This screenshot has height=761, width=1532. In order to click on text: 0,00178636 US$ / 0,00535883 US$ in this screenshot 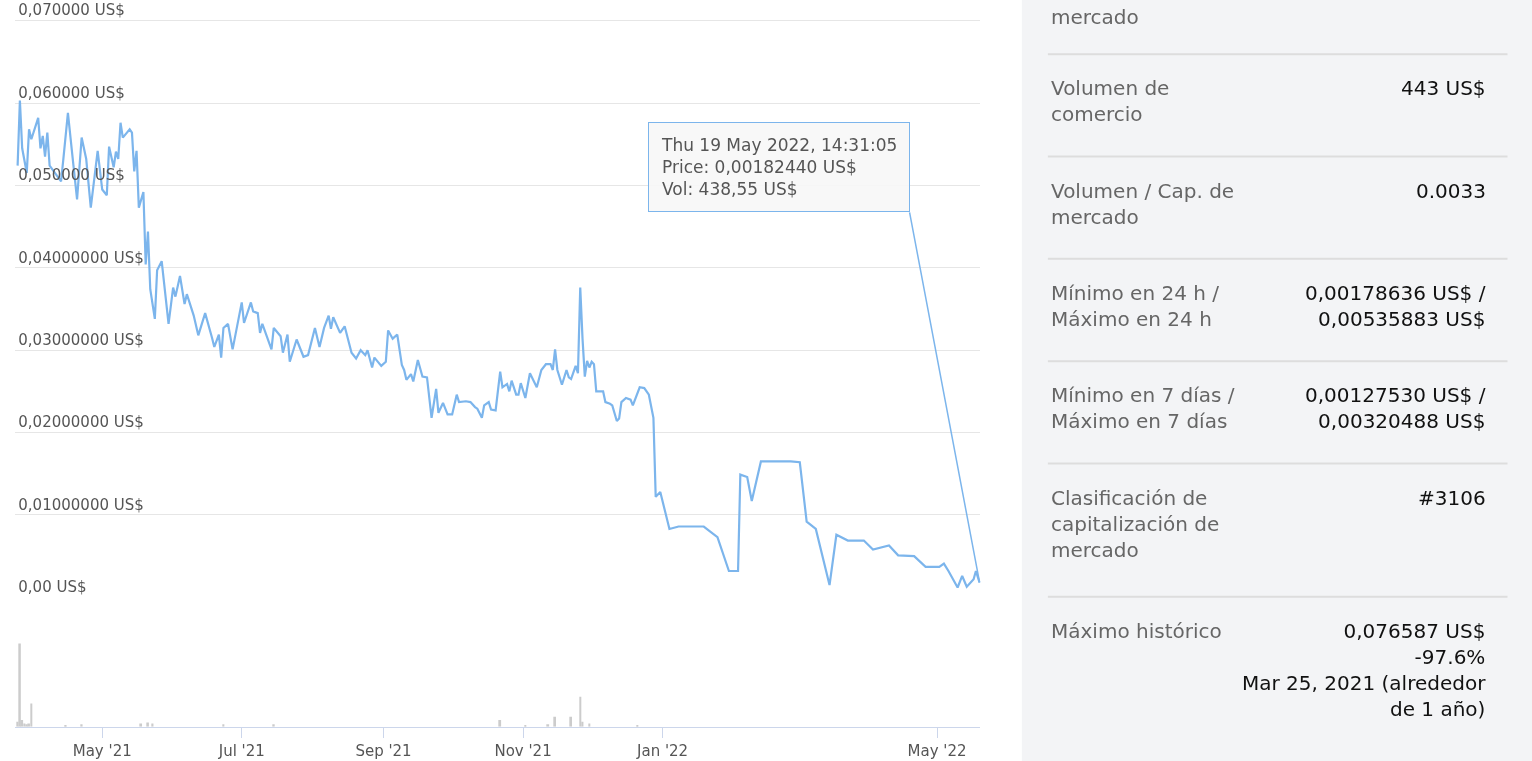, I will do `click(1395, 306)`.